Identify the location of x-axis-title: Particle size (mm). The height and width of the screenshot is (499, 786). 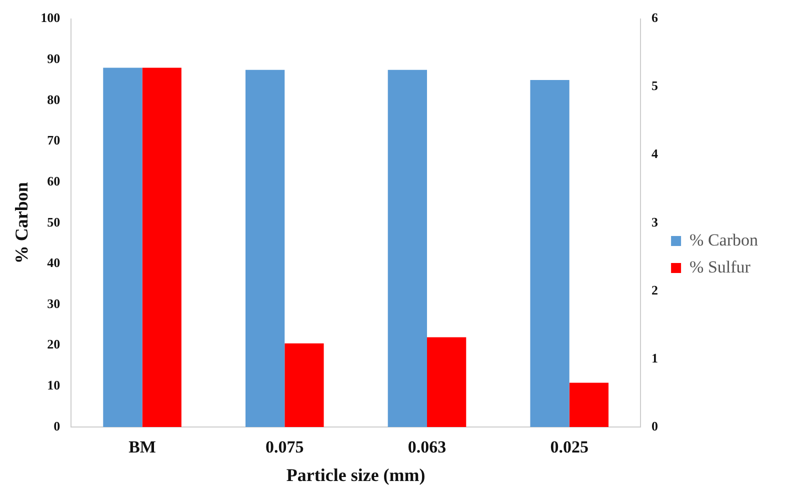
(356, 474).